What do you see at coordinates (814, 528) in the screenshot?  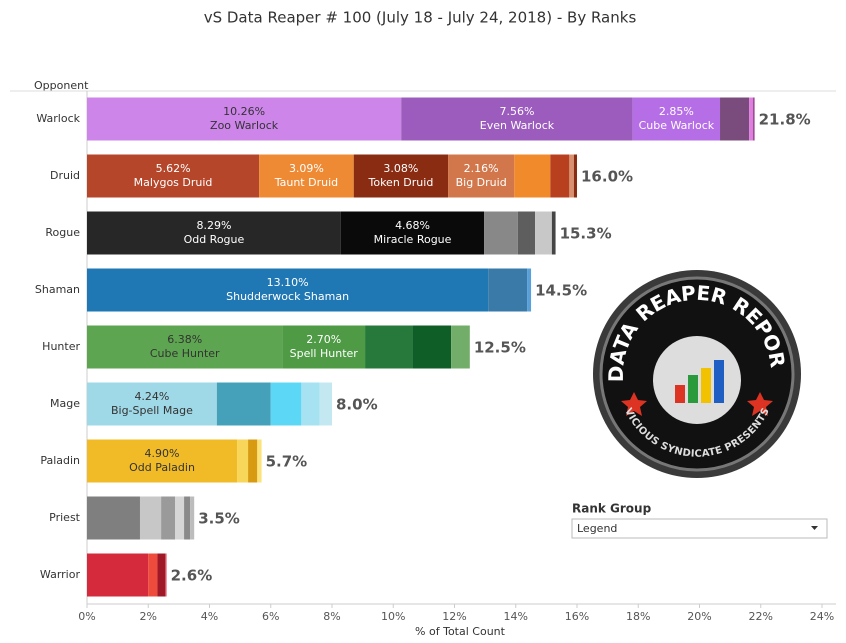 I see `dropdown-arrow` at bounding box center [814, 528].